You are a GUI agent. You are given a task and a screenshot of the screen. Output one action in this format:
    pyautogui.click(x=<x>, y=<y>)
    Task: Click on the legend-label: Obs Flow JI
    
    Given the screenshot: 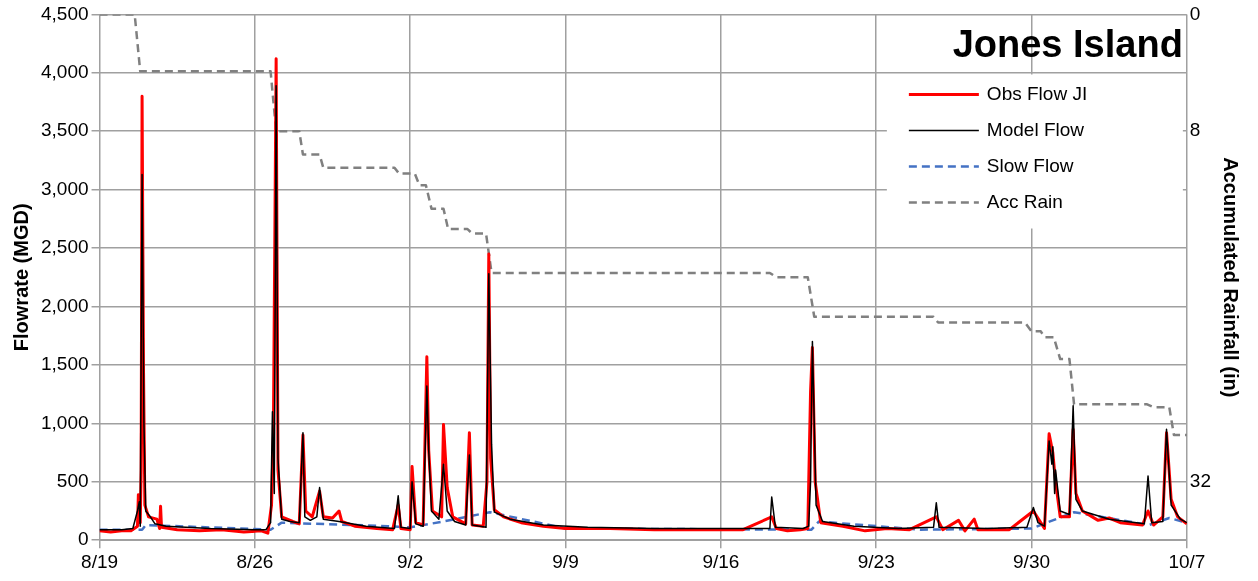 What is the action you would take?
    pyautogui.click(x=1037, y=93)
    